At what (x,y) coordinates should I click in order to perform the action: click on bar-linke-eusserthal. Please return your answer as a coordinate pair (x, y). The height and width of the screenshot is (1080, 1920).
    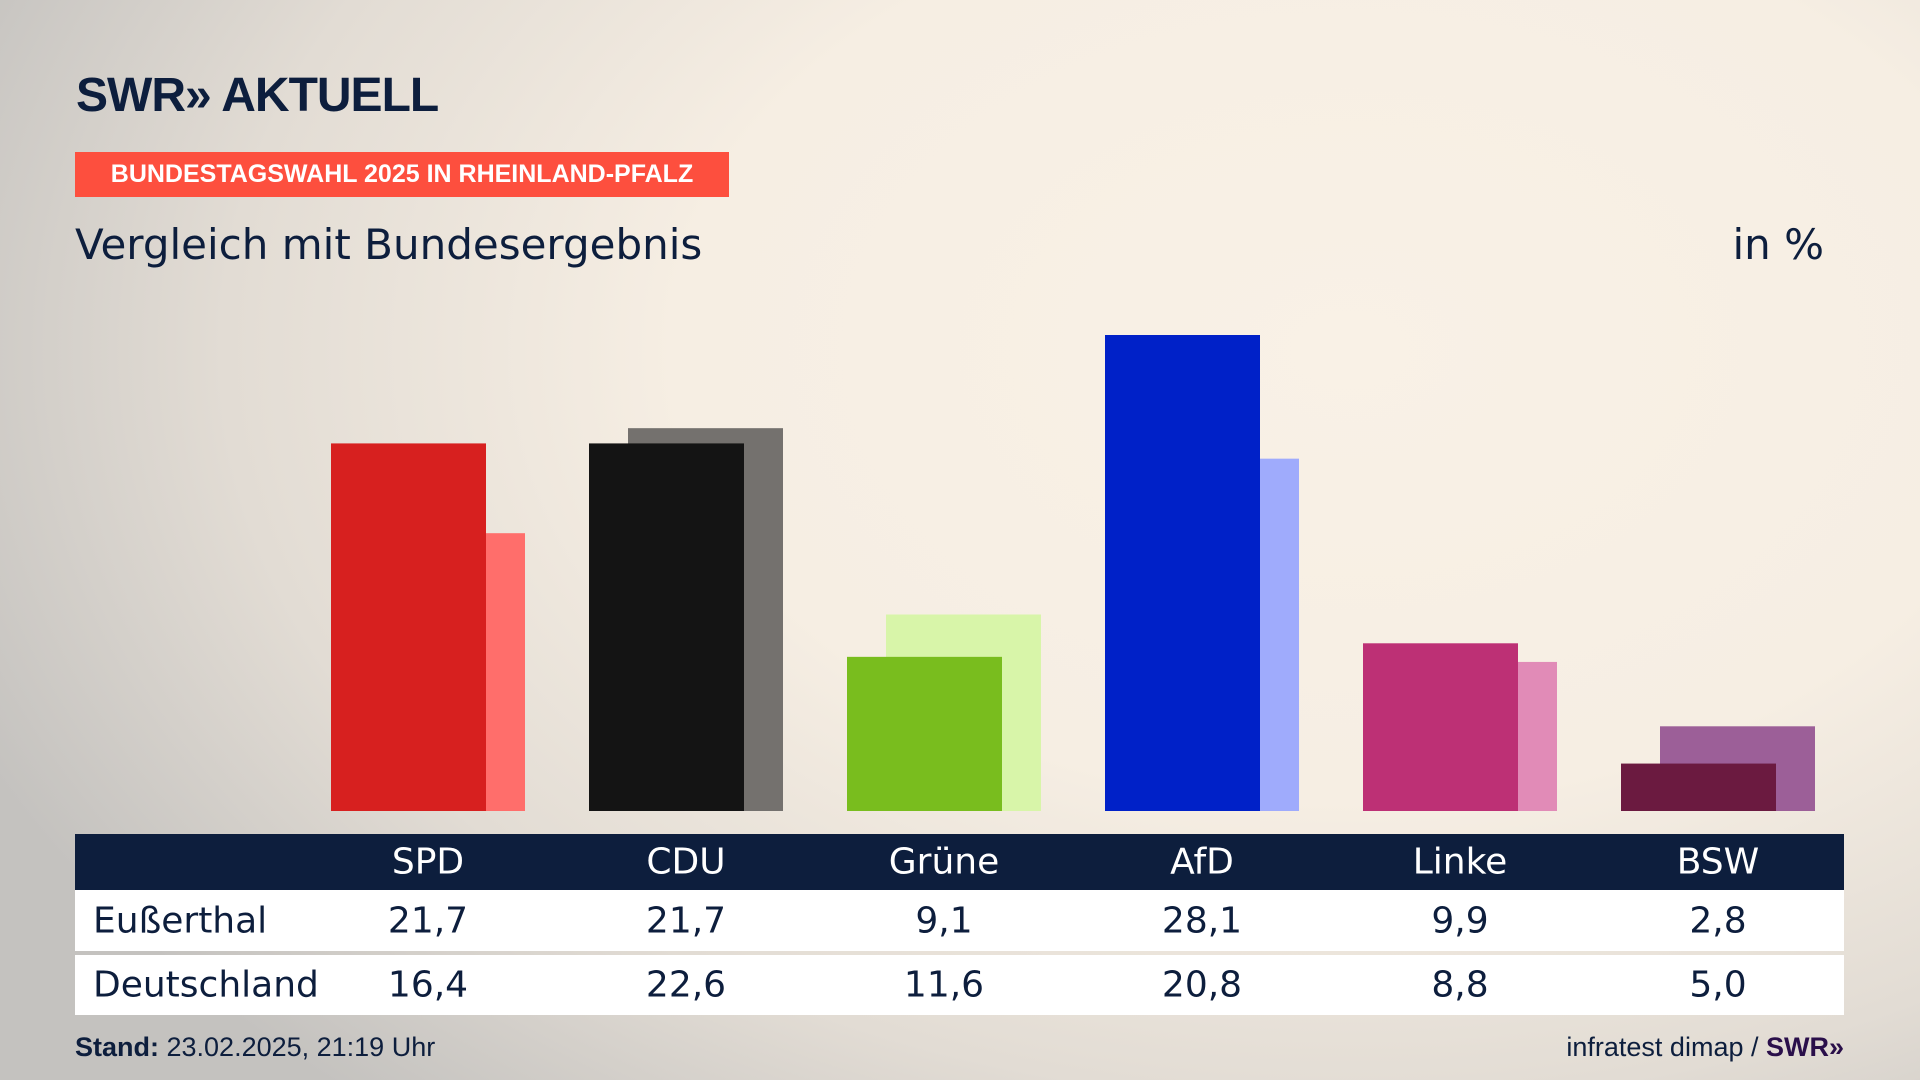
    Looking at the image, I should click on (1440, 727).